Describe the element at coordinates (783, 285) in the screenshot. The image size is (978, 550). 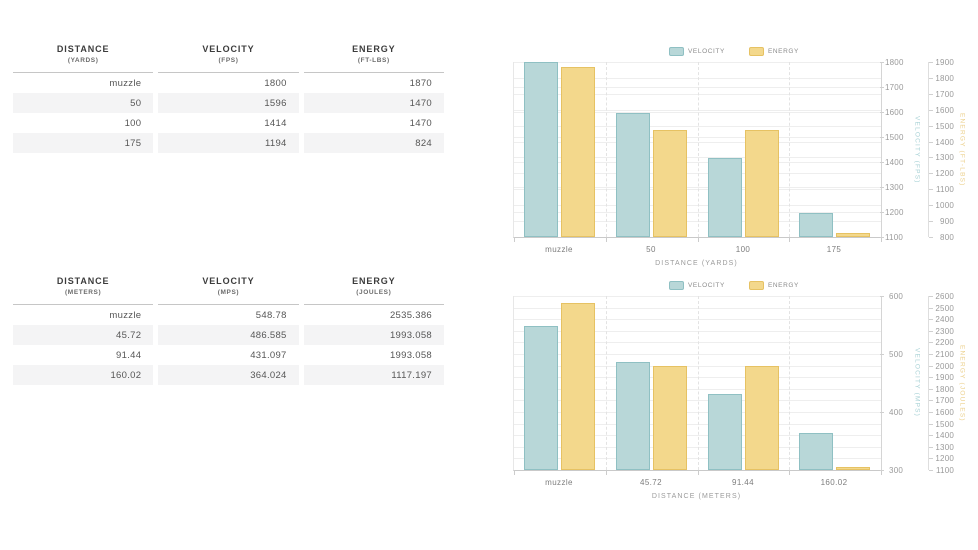
I see `legend-label-energy: ENERGY` at that location.